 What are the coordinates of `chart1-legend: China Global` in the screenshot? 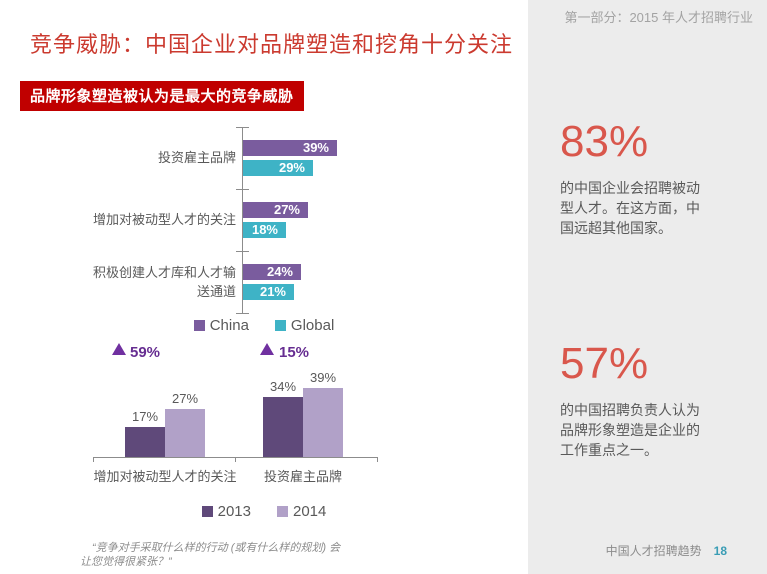 It's located at (264, 325).